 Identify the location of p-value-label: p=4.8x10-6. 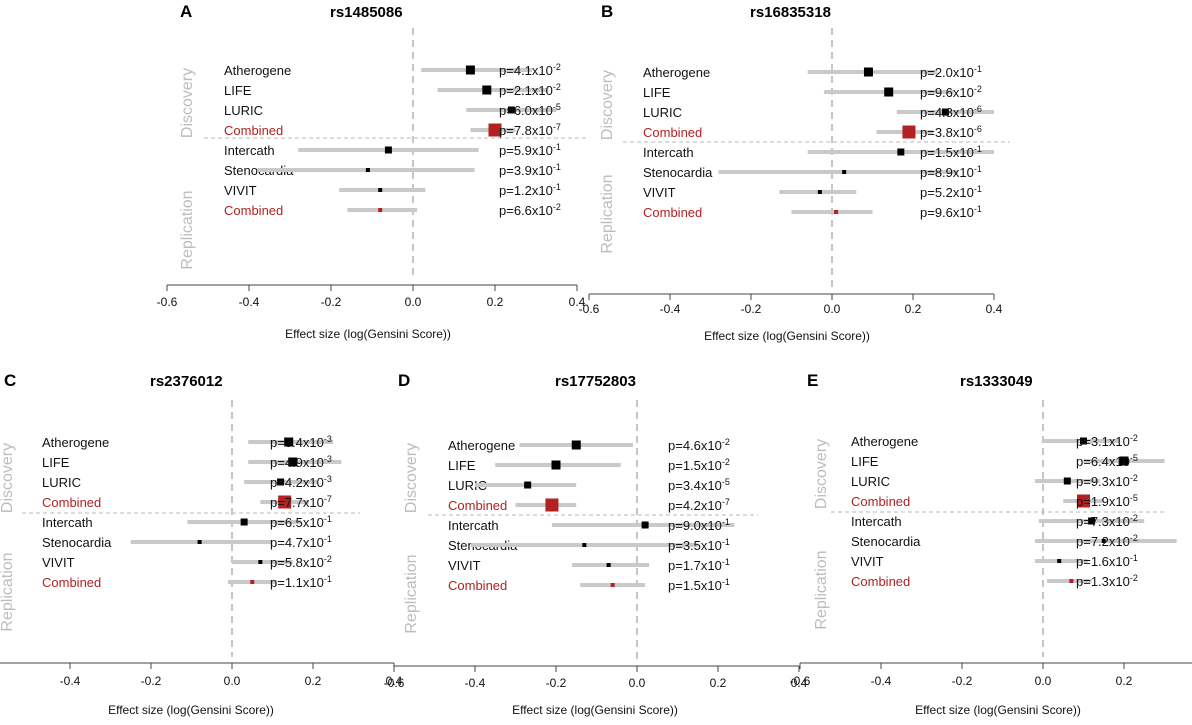
(951, 112).